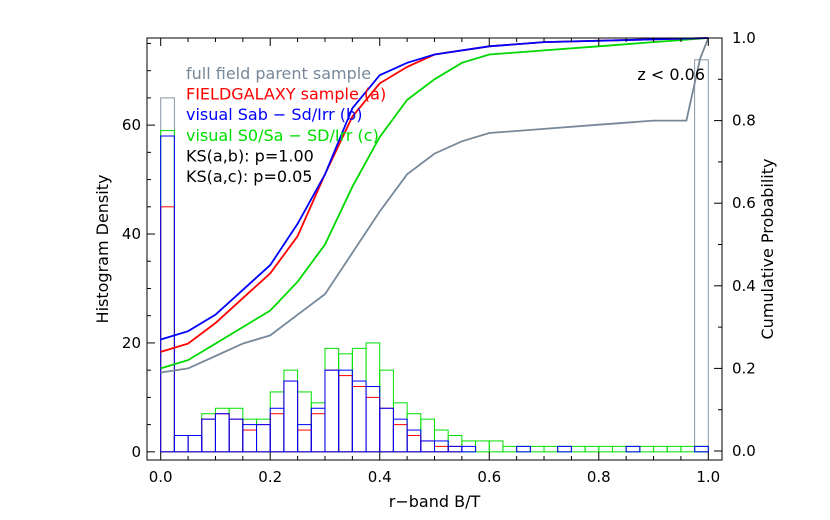  I want to click on y-tick-label-right: 1.0, so click(744, 38).